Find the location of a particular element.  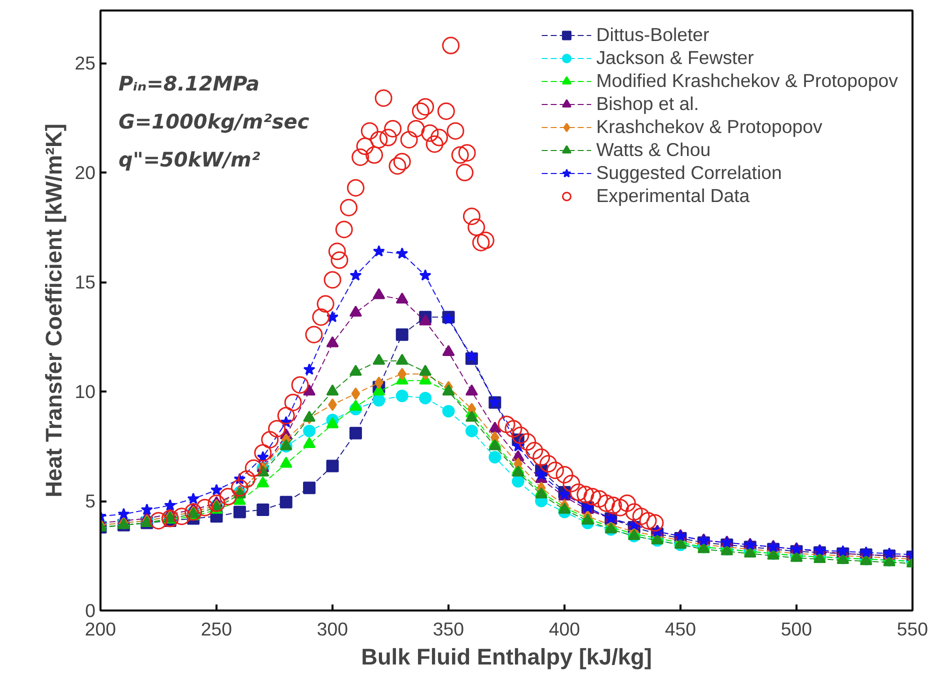

y-tick-label: 10 is located at coordinates (85, 391).